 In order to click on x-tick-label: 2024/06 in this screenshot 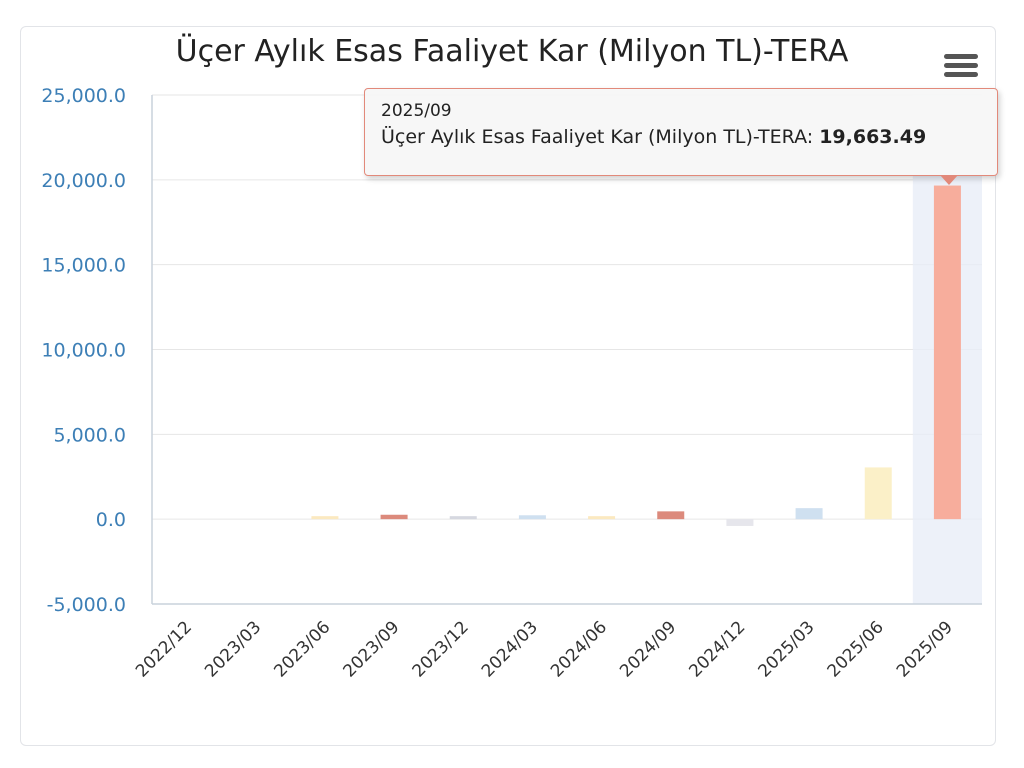, I will do `click(579, 649)`.